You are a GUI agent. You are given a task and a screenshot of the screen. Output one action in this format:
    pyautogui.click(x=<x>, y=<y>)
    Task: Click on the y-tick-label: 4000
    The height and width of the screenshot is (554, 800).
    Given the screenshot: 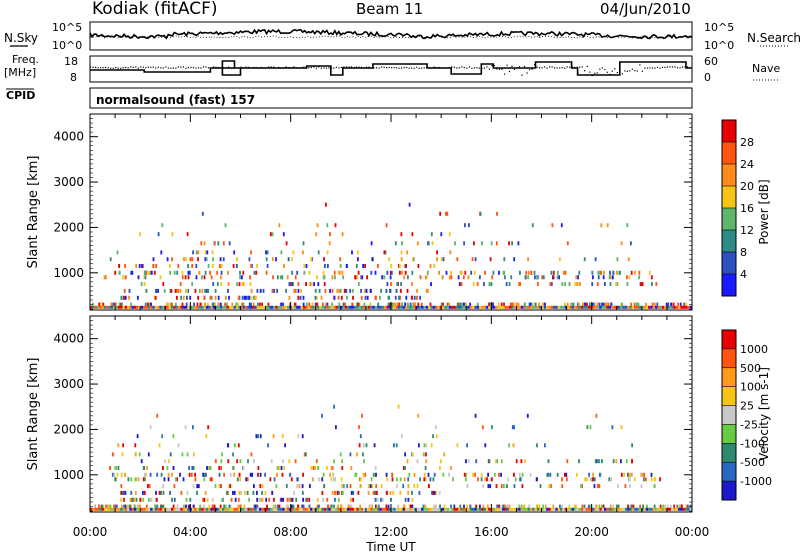 What is the action you would take?
    pyautogui.click(x=68, y=137)
    